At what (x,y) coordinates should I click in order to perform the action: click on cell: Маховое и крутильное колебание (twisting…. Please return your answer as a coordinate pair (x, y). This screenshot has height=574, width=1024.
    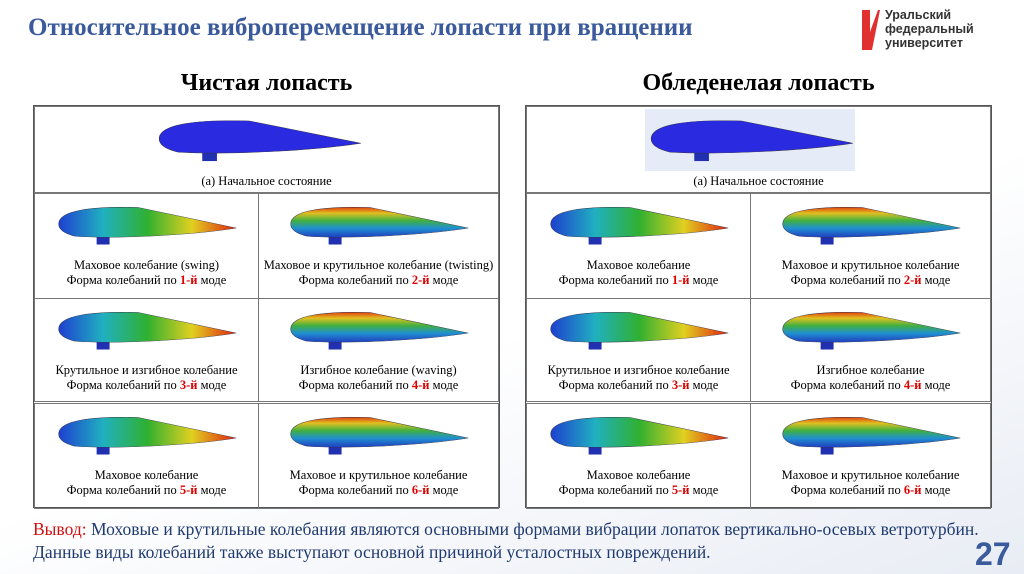
    Looking at the image, I should click on (378, 246).